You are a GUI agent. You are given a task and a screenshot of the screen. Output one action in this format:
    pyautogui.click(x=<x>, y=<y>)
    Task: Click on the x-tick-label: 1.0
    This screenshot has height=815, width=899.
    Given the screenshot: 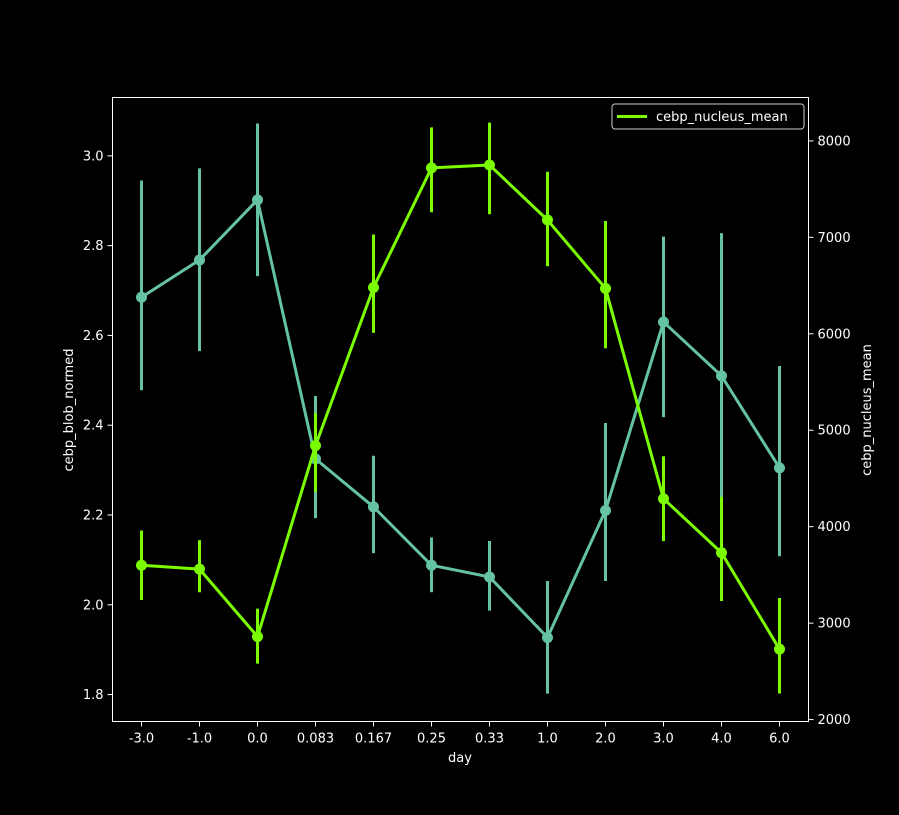 What is the action you would take?
    pyautogui.click(x=547, y=739)
    